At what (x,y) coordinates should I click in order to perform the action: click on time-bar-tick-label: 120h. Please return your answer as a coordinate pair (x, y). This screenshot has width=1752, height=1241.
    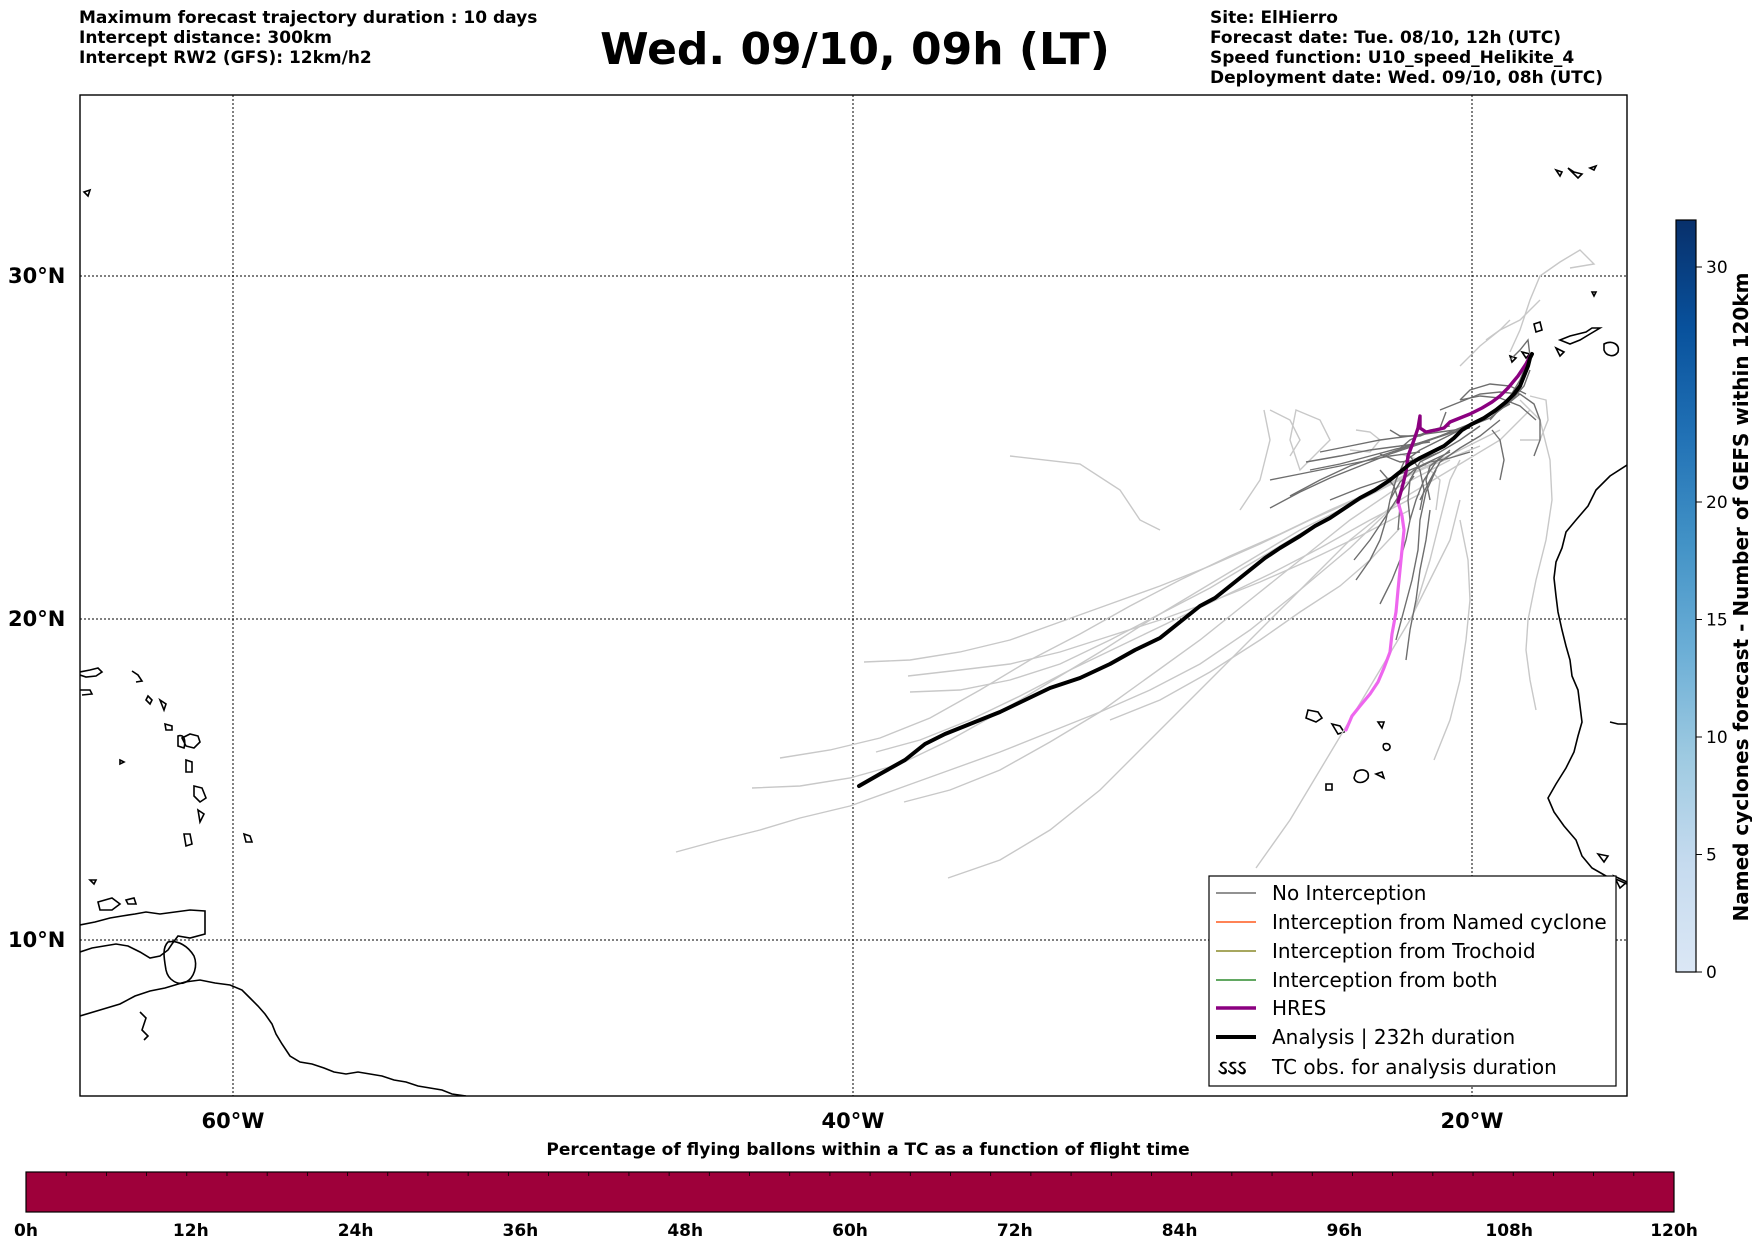
    Looking at the image, I should click on (1674, 1231).